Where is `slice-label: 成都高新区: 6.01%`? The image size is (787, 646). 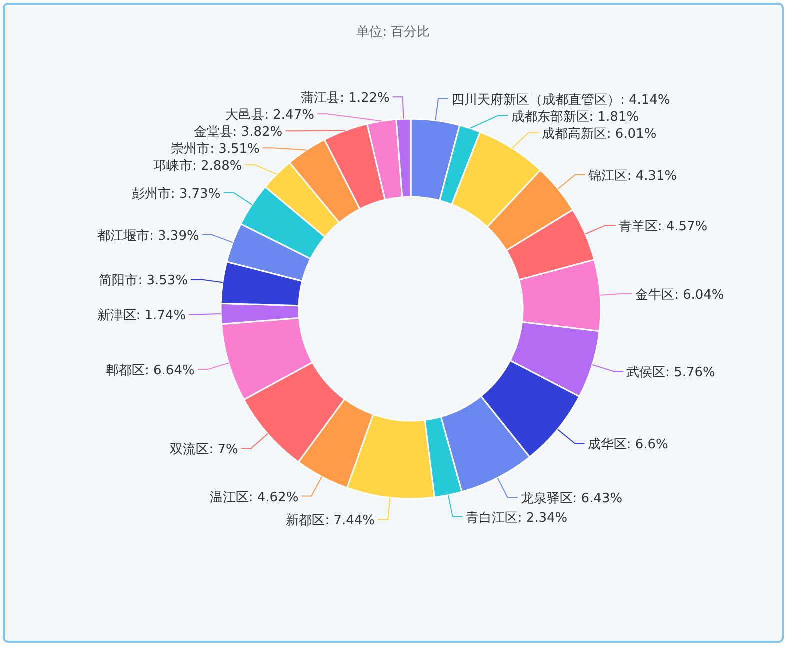
slice-label: 成都高新区: 6.01% is located at coordinates (599, 134).